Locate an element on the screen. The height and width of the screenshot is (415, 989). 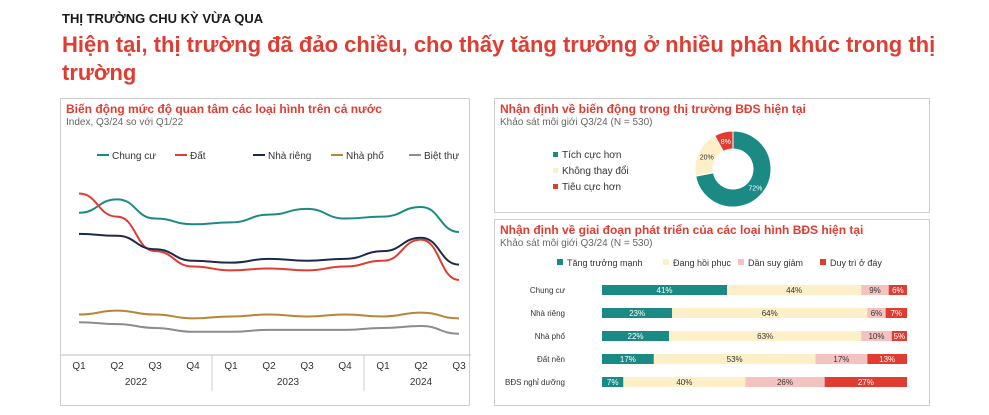
legend-label: Chung cư is located at coordinates (134, 156).